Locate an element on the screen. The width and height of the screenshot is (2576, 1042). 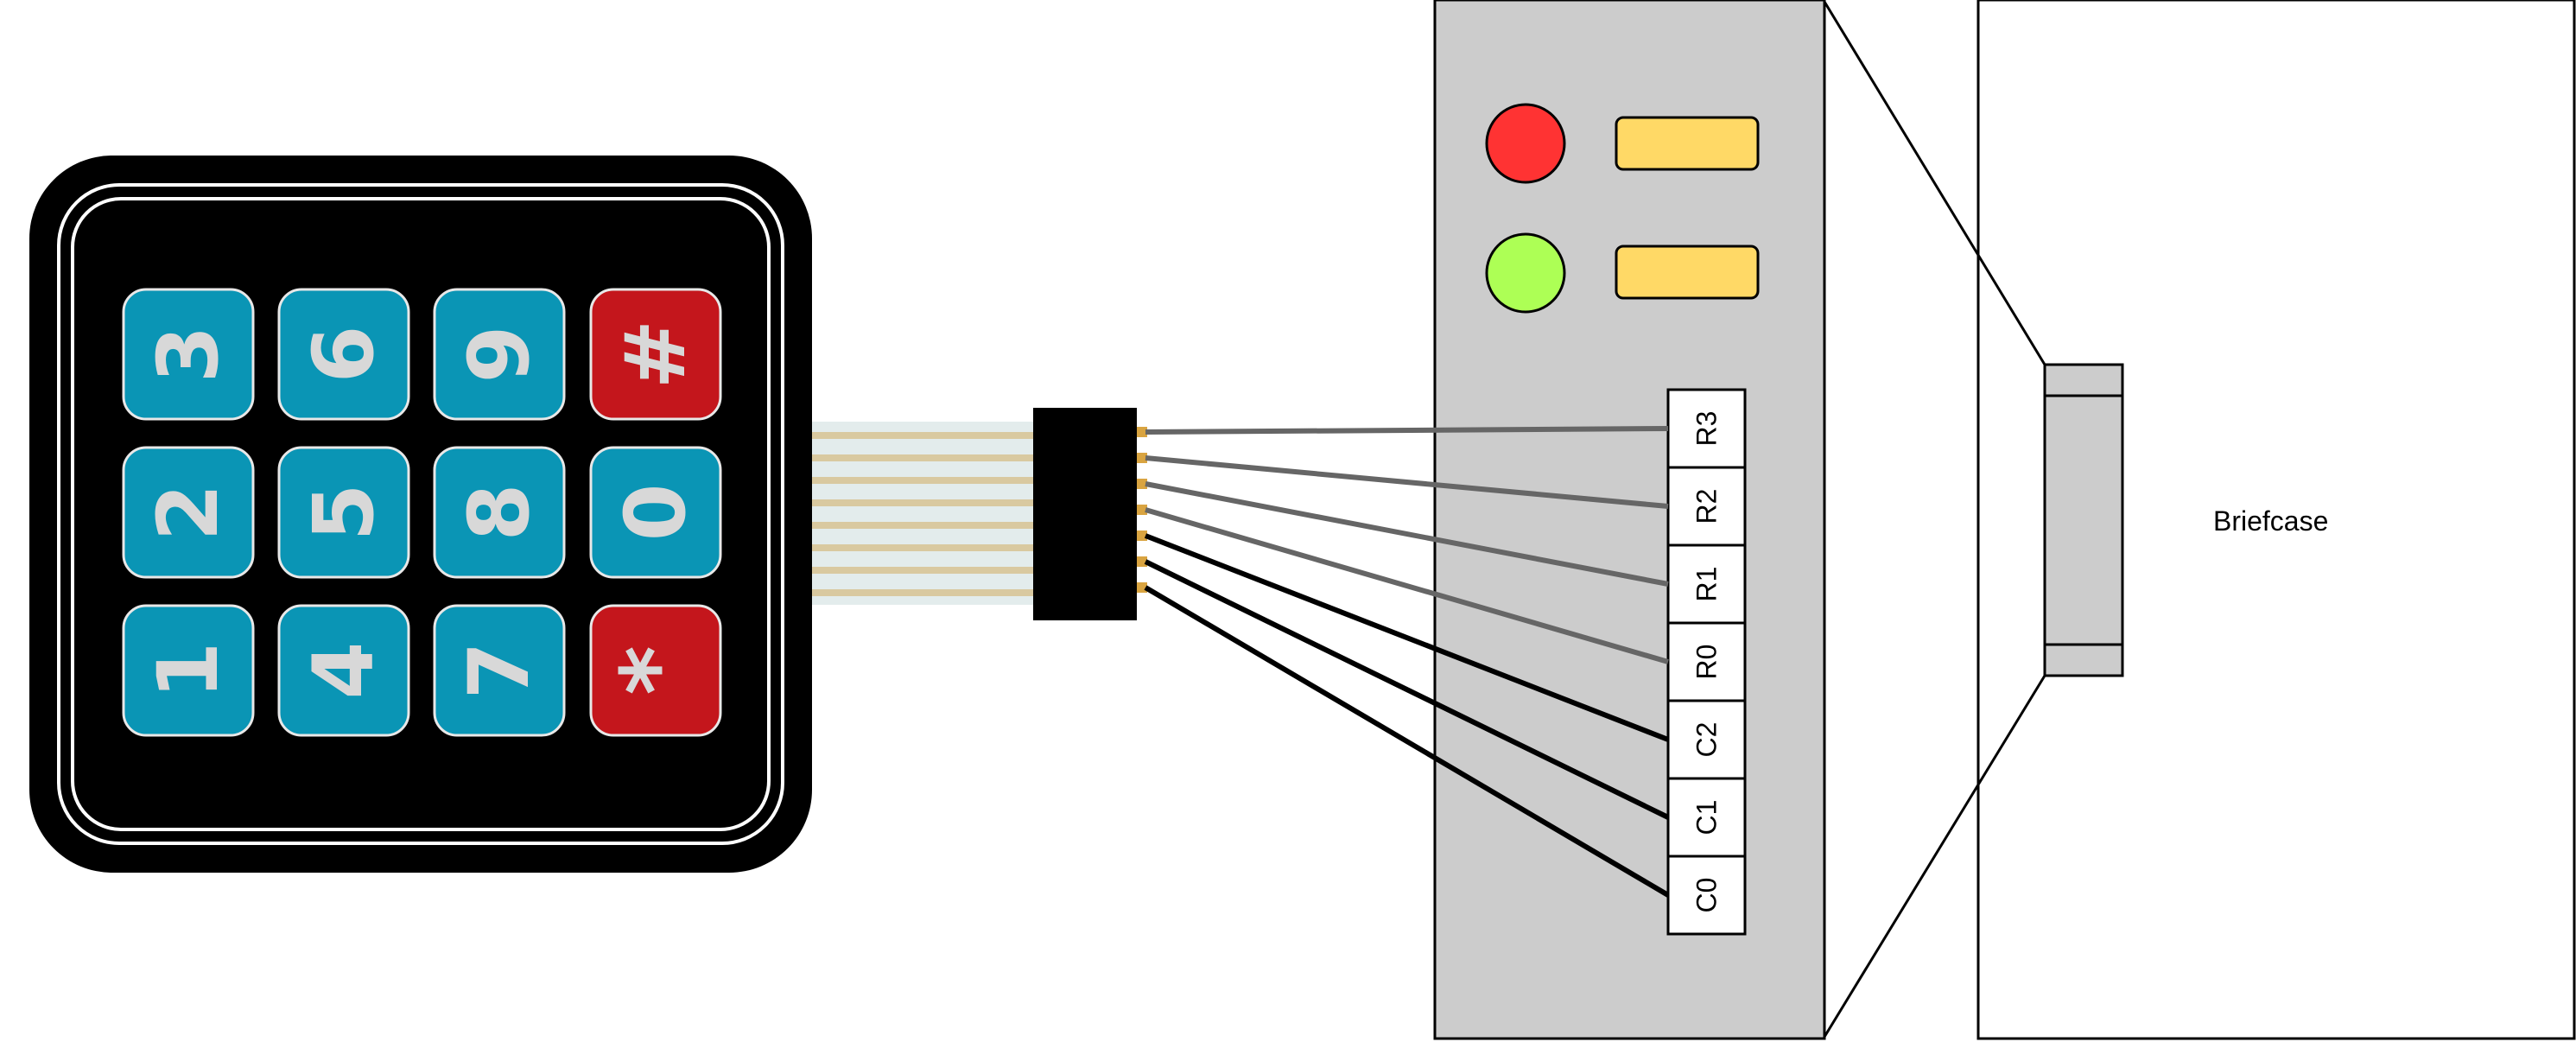
pin-label: R3 is located at coordinates (1707, 429).